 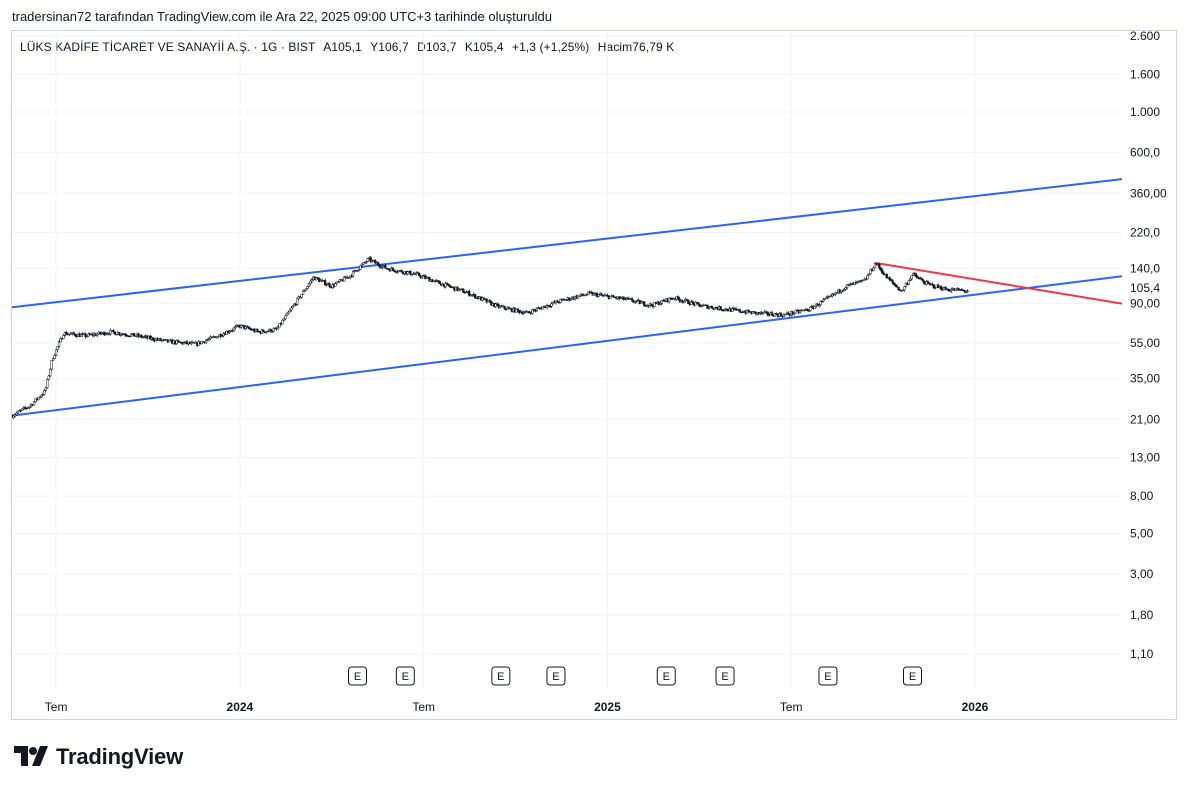 I want to click on y-tick-label: 1.000, so click(x=1145, y=112).